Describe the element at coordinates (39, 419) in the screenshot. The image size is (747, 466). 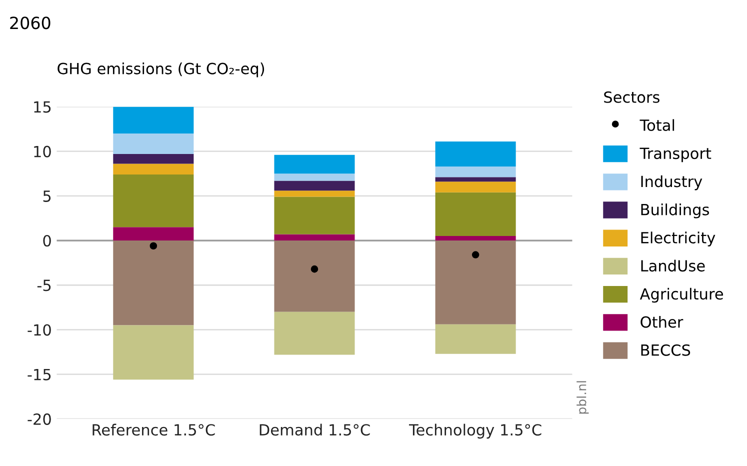
I see `y-tick-label: -20` at that location.